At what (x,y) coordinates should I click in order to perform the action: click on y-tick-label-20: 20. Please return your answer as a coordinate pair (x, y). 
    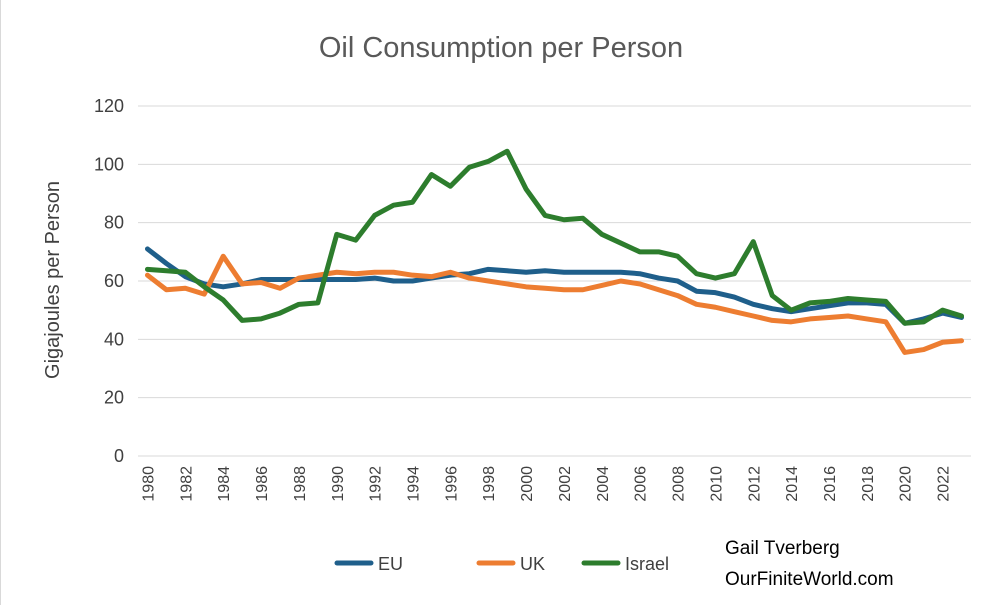
    Looking at the image, I should click on (114, 398).